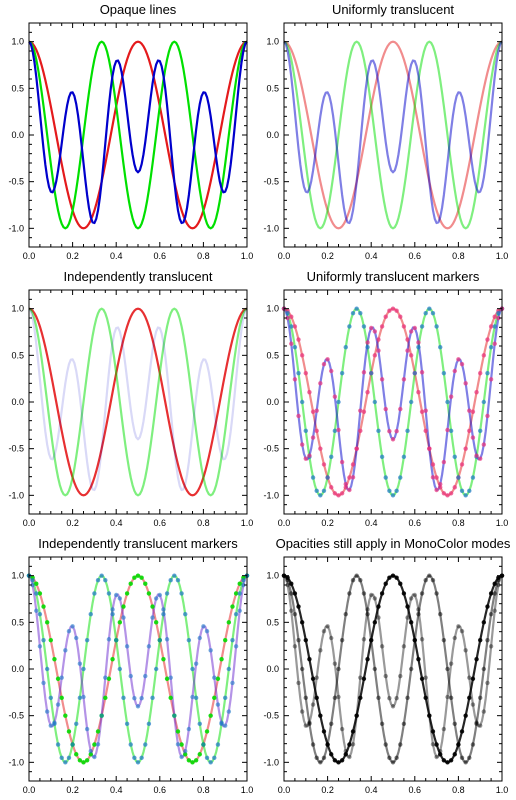  What do you see at coordinates (284, 256) in the screenshot?
I see `x-tick-label: 0.0` at bounding box center [284, 256].